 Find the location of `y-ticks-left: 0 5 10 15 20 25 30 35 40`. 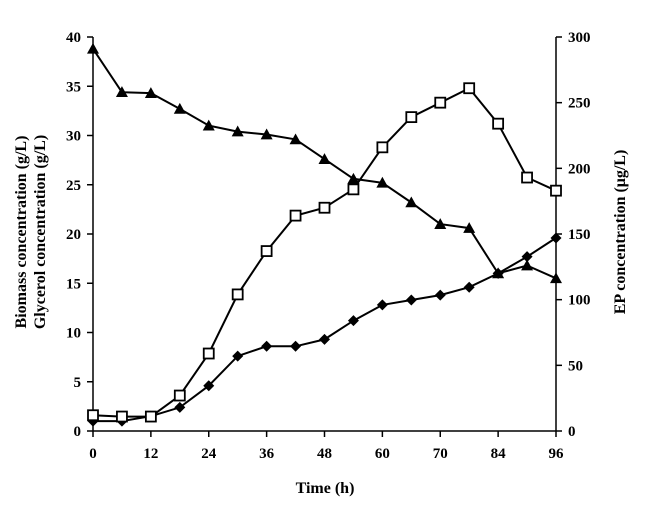

y-ticks-left: 0 5 10 15 20 25 30 35 40 is located at coordinates (79, 235).